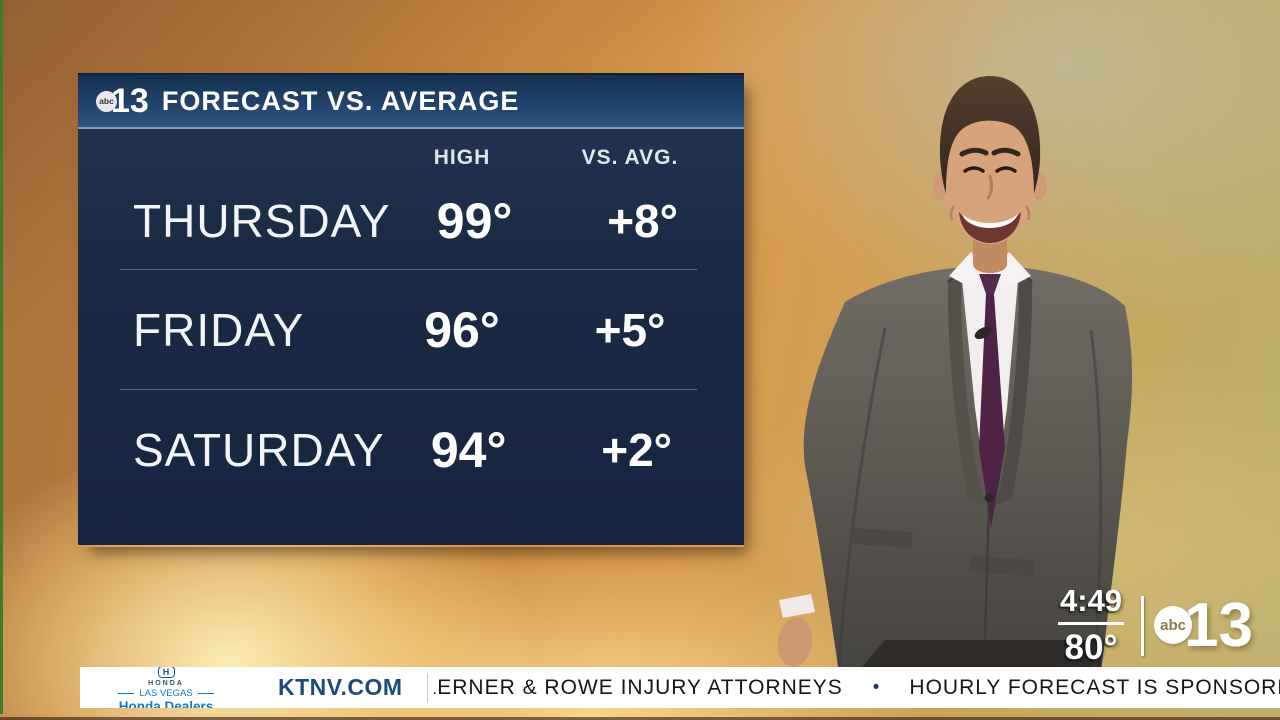 This screenshot has width=1280, height=720. Describe the element at coordinates (1143, 625) in the screenshot. I see `bug-divider` at that location.